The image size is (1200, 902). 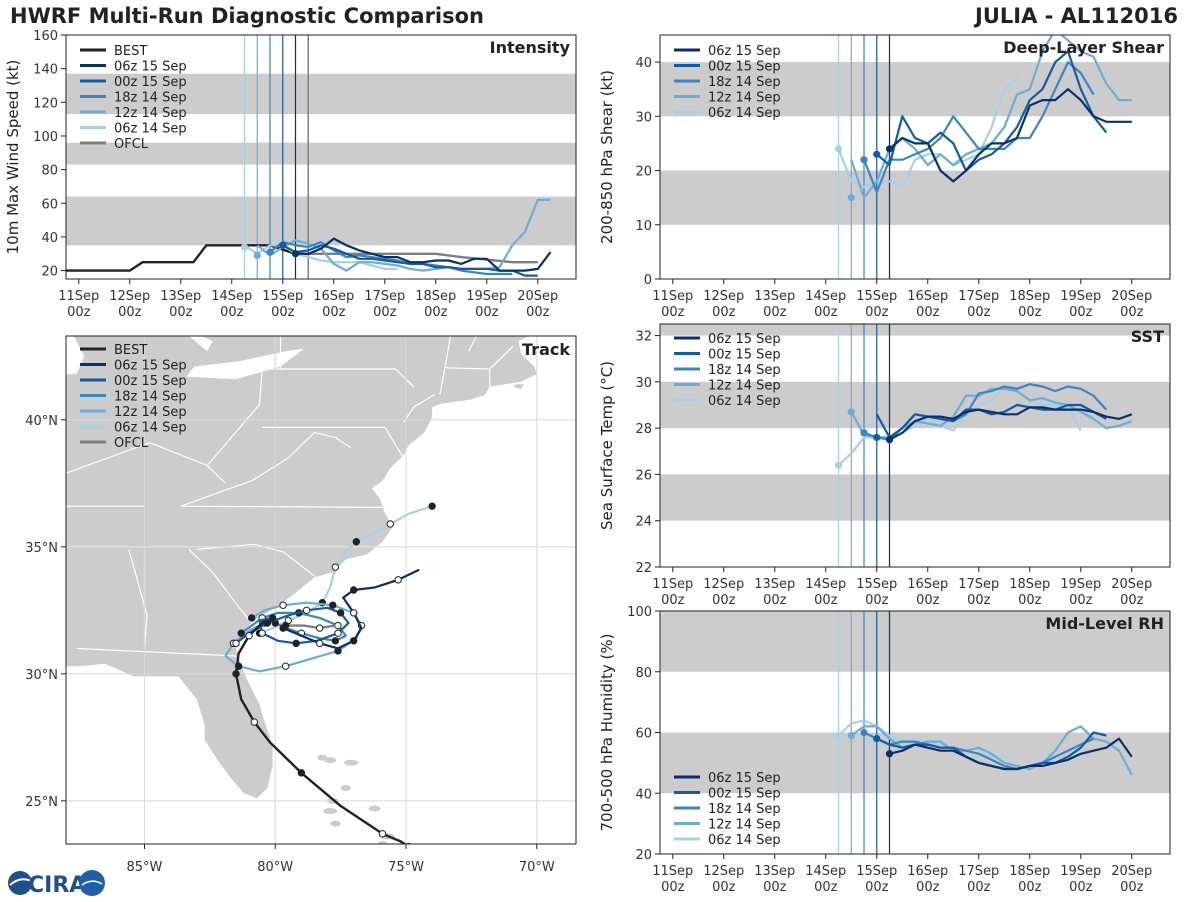 I want to click on shear-ytick-label: 30, so click(x=643, y=117).